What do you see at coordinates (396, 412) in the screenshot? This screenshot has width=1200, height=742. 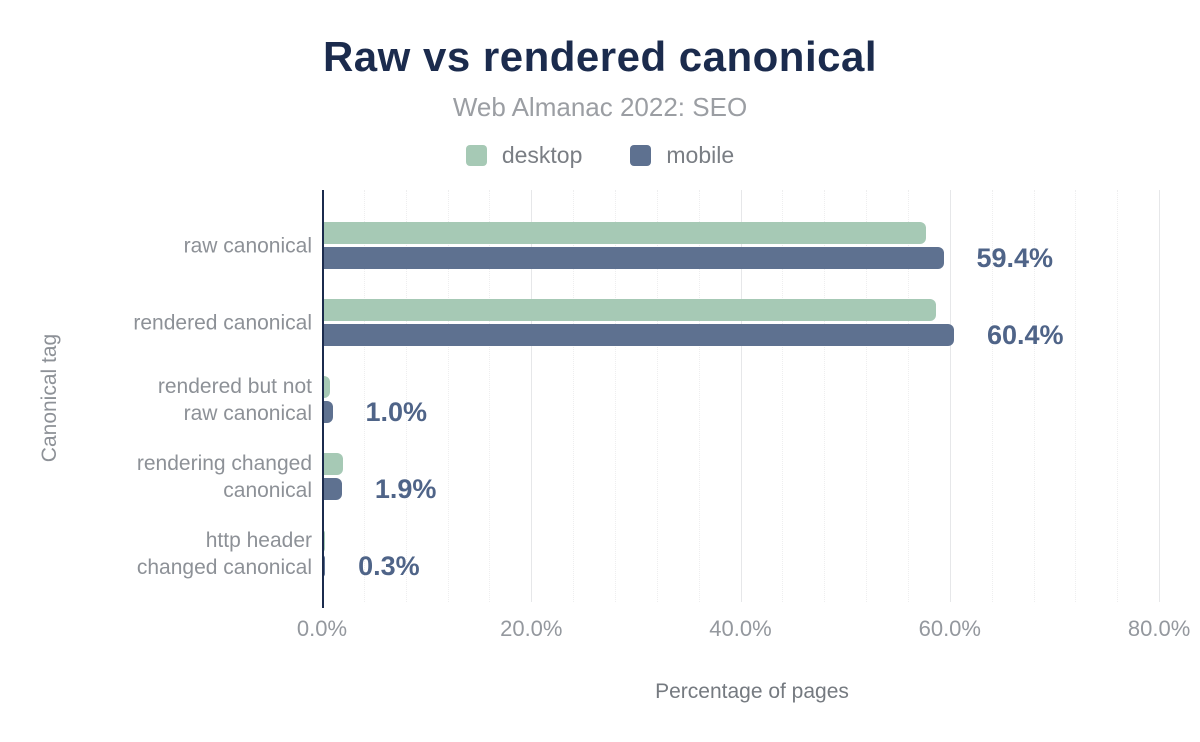 I see `value-label: 1.0%` at bounding box center [396, 412].